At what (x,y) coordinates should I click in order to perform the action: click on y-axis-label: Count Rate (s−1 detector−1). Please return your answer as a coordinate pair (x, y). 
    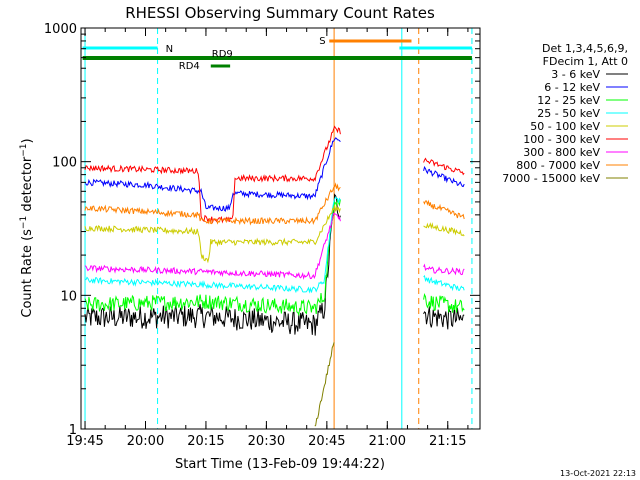
    Looking at the image, I should click on (27, 227).